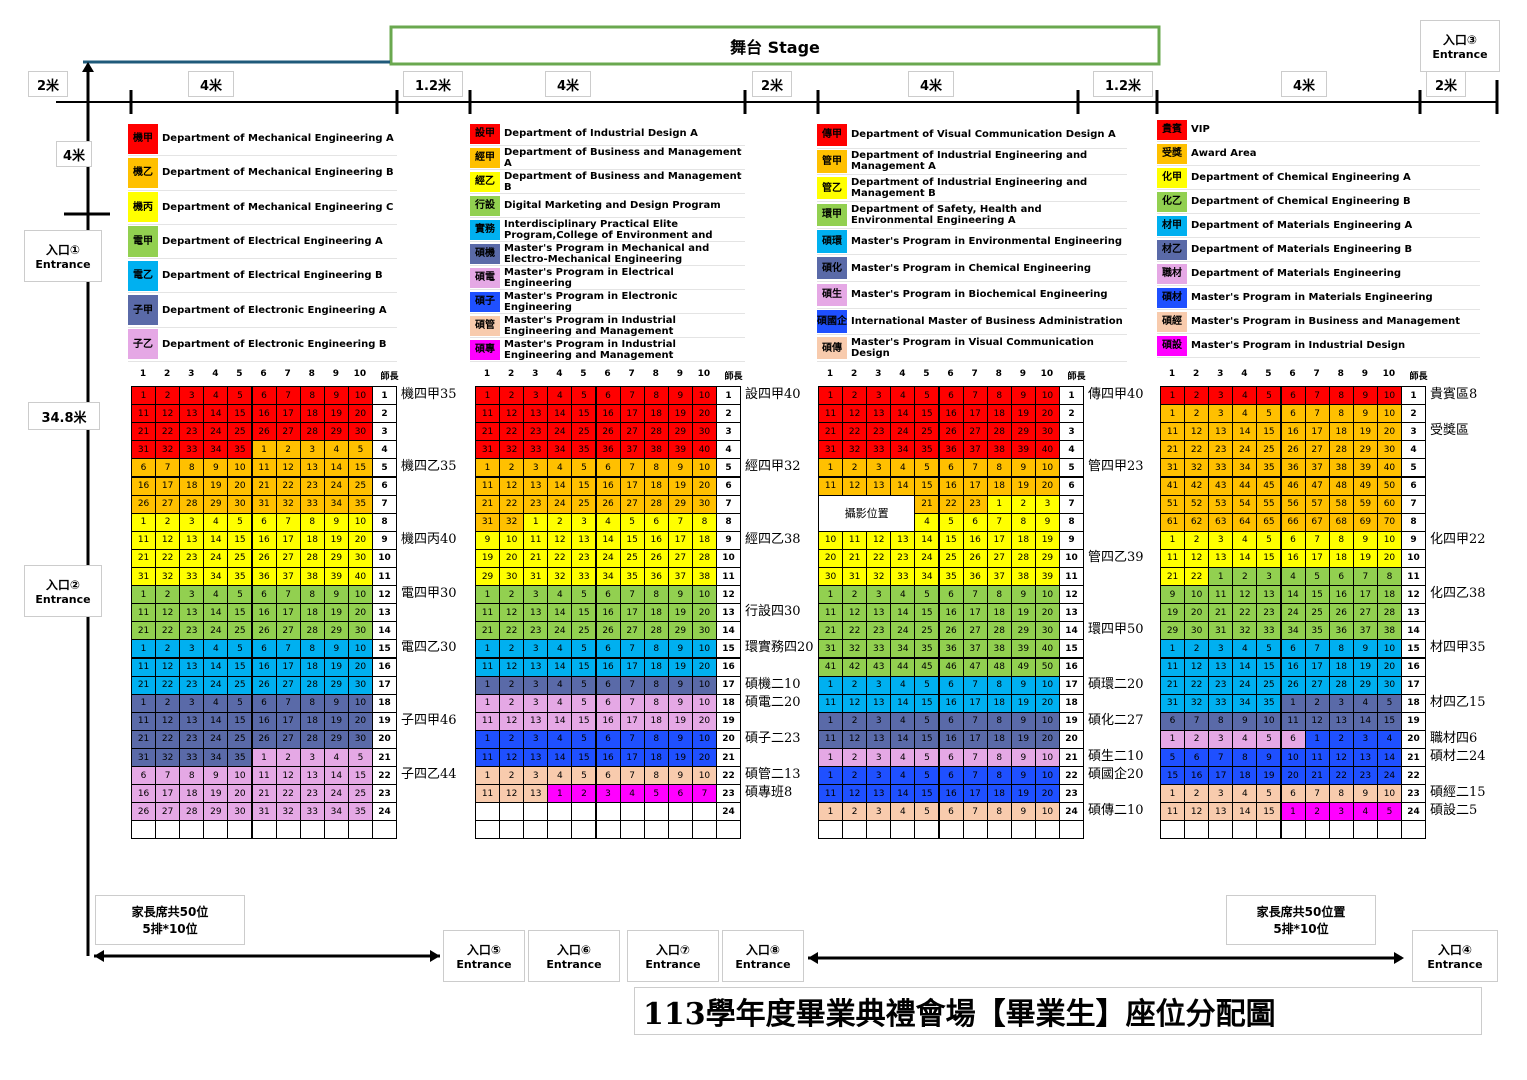 This screenshot has width=1527, height=1080. I want to click on legend-swatch: 機丙, so click(143, 207).